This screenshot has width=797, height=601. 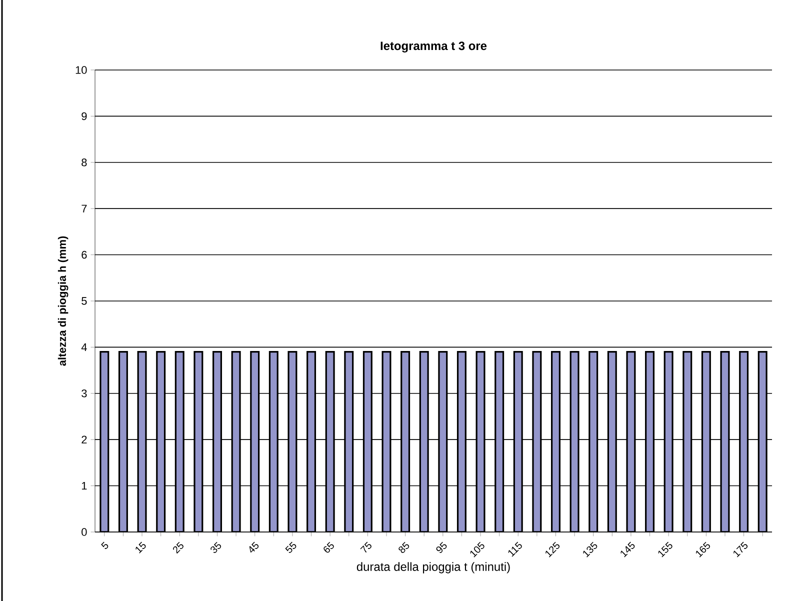 What do you see at coordinates (84, 440) in the screenshot?
I see `y-tick-label: 2` at bounding box center [84, 440].